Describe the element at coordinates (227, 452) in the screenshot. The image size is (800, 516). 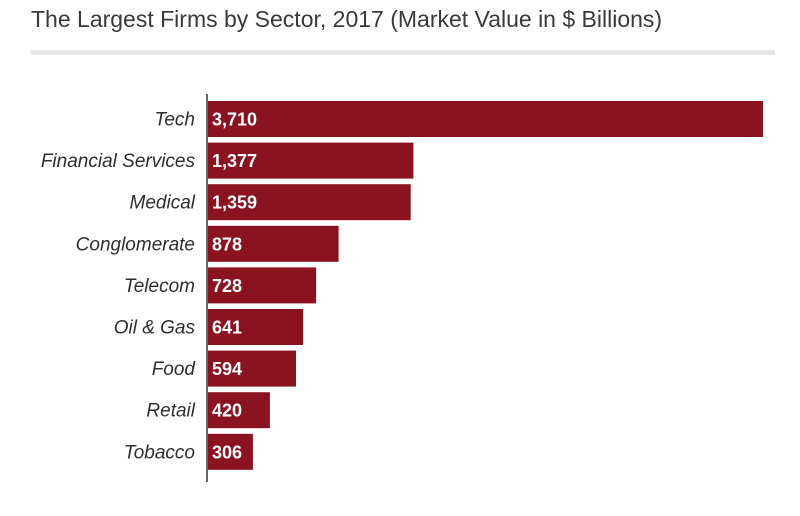
I see `value-label-8: 306` at that location.